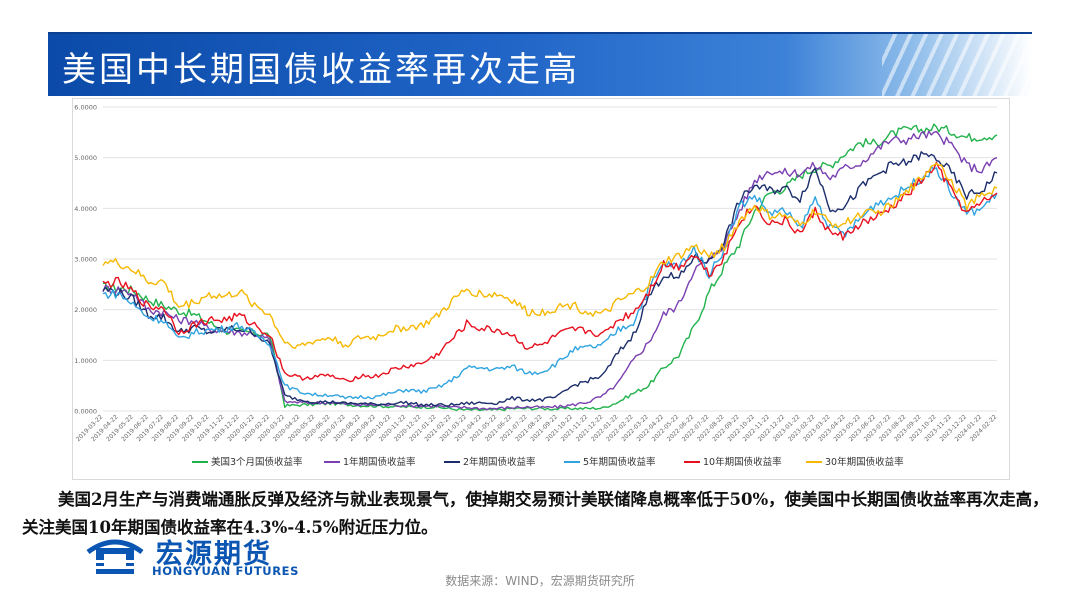 The height and width of the screenshot is (608, 1080). Describe the element at coordinates (540, 581) in the screenshot. I see `data-source-note: 数据来源：WIND，宏源期货研究所` at that location.